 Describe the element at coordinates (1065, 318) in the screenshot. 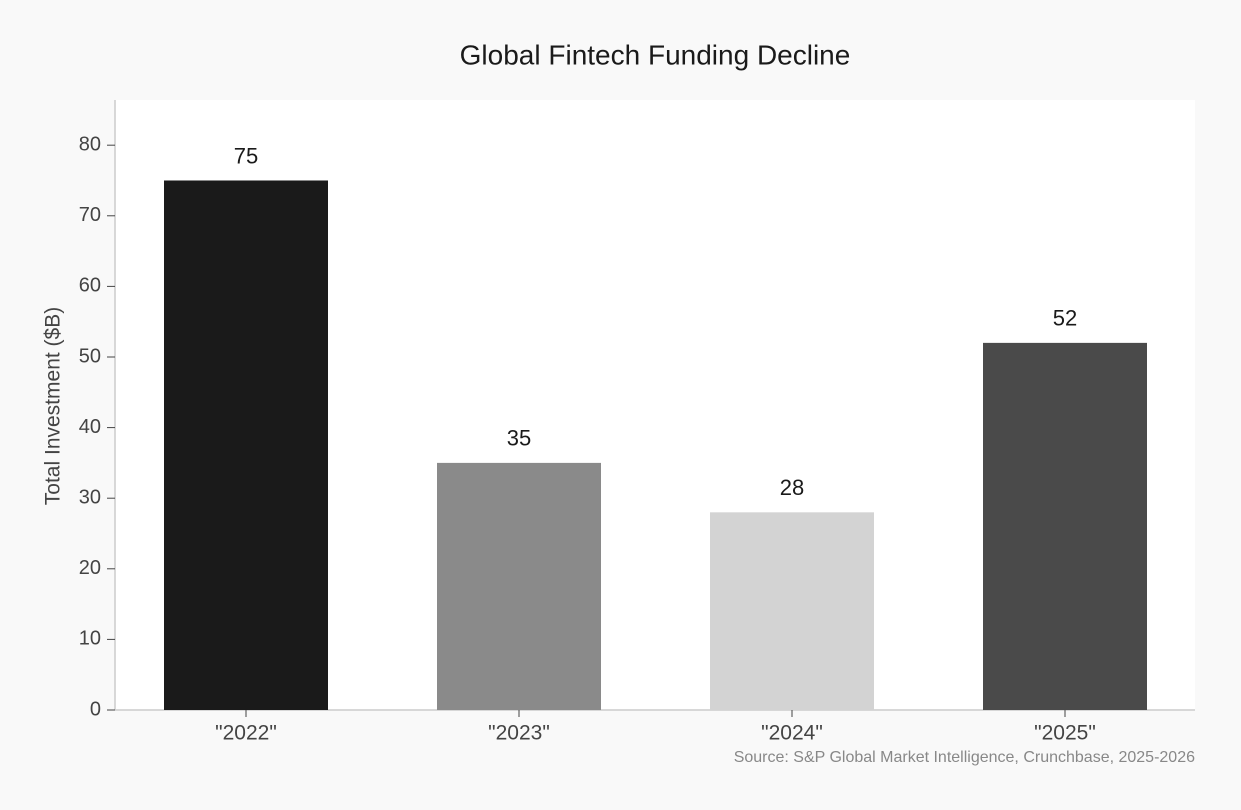

I see `value-label: 52` at that location.